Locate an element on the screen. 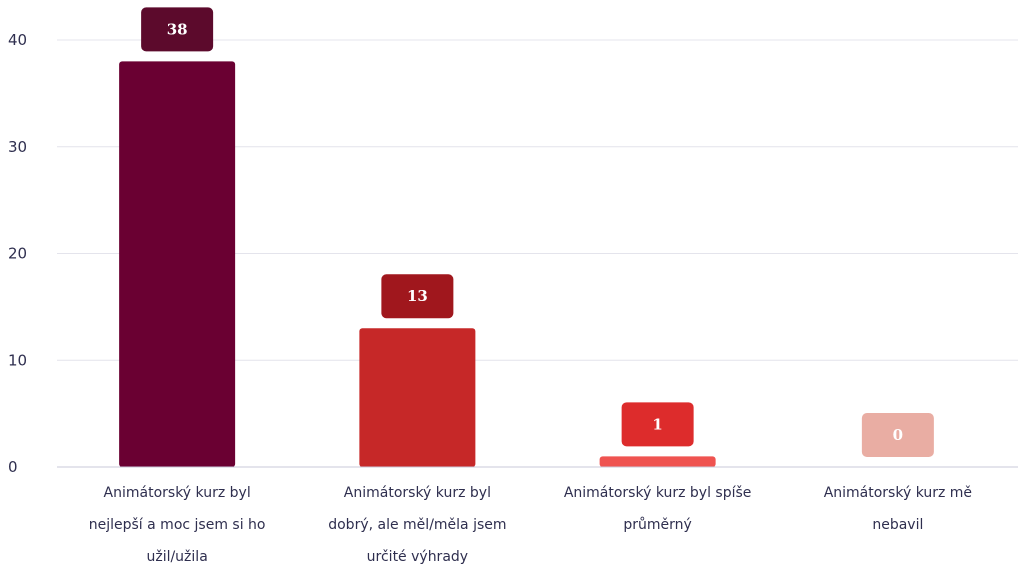 The width and height of the screenshot is (1025, 572). data-label: 13 is located at coordinates (417, 296).